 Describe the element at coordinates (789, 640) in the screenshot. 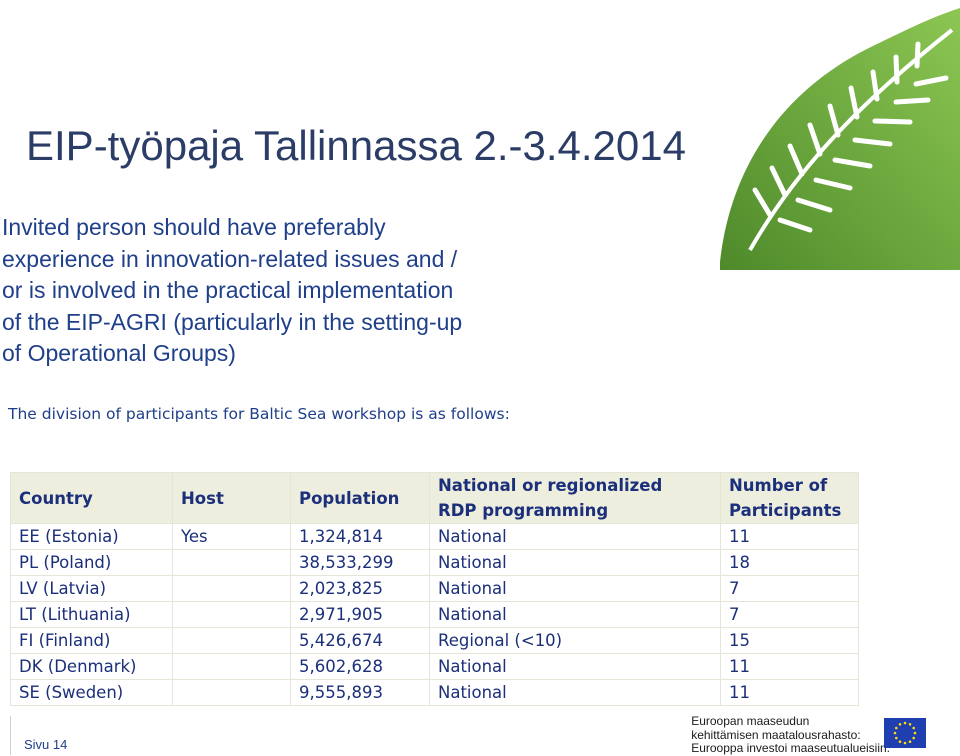

I see `cell-participants: 15` at that location.